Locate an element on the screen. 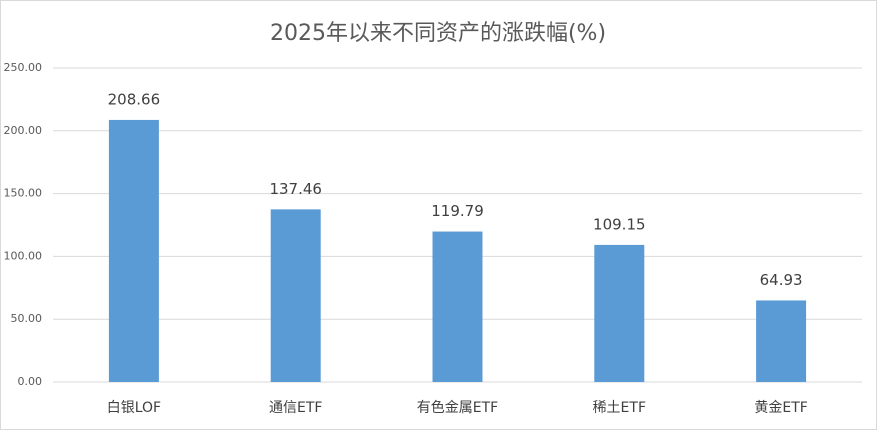 This screenshot has width=877, height=430. x-tick-label: 黄金ETF is located at coordinates (780, 407).